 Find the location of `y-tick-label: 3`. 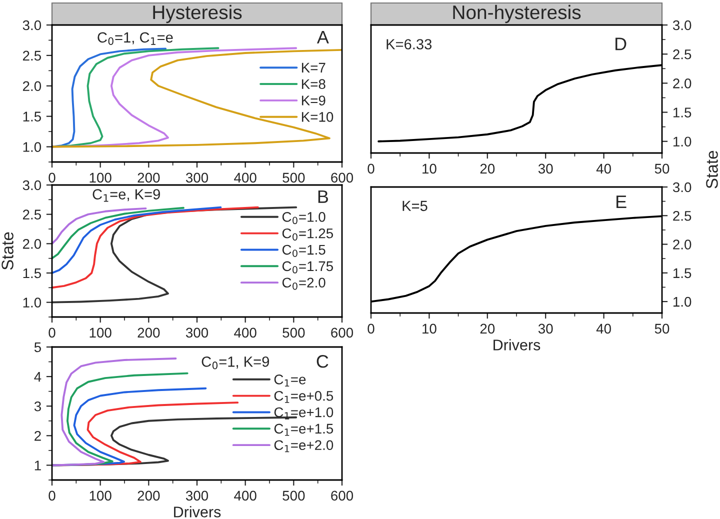

y-tick-label: 3 is located at coordinates (37, 406).